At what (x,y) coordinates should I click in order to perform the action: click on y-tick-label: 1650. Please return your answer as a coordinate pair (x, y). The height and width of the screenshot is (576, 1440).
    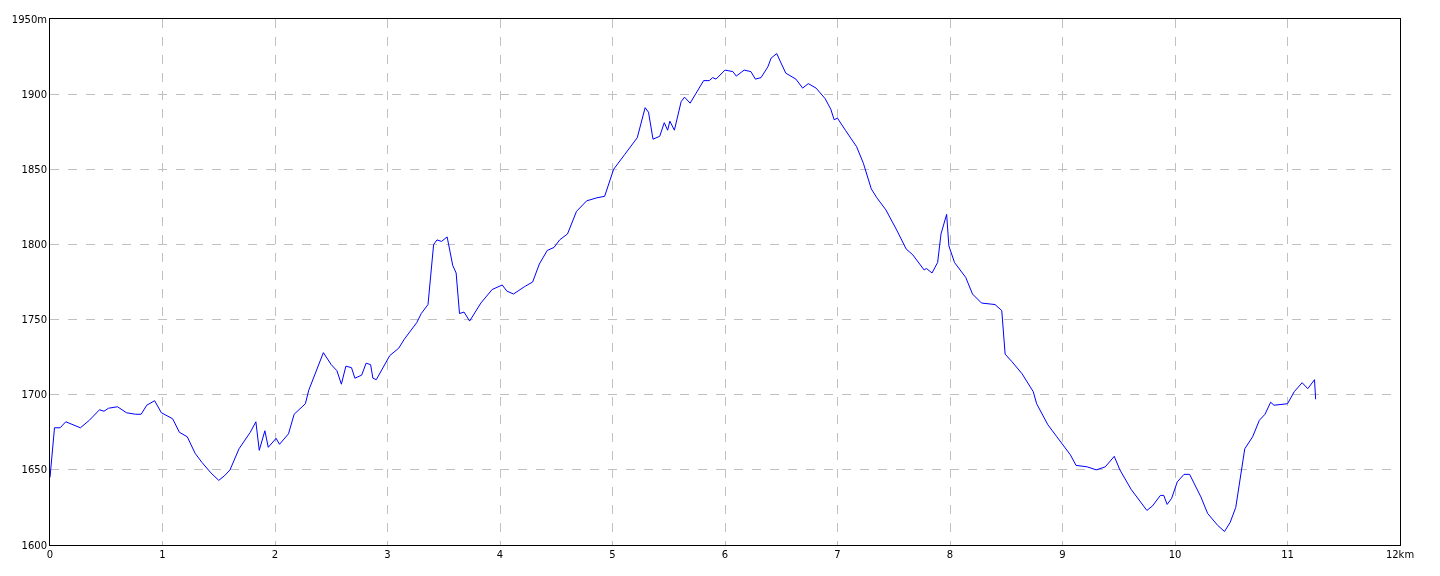
    Looking at the image, I should click on (34, 470).